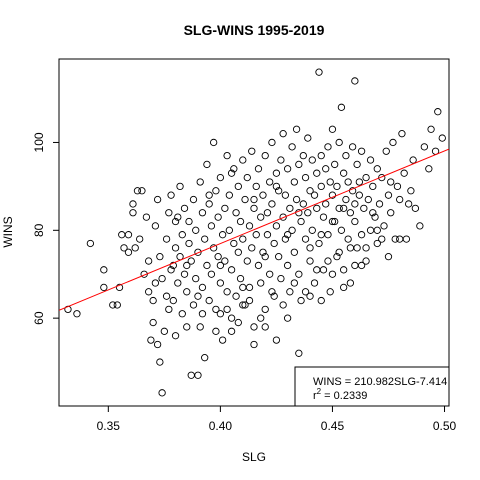  Describe the element at coordinates (254, 30) in the screenshot. I see `chart-title: SLG-WINS 1995-2019` at that location.